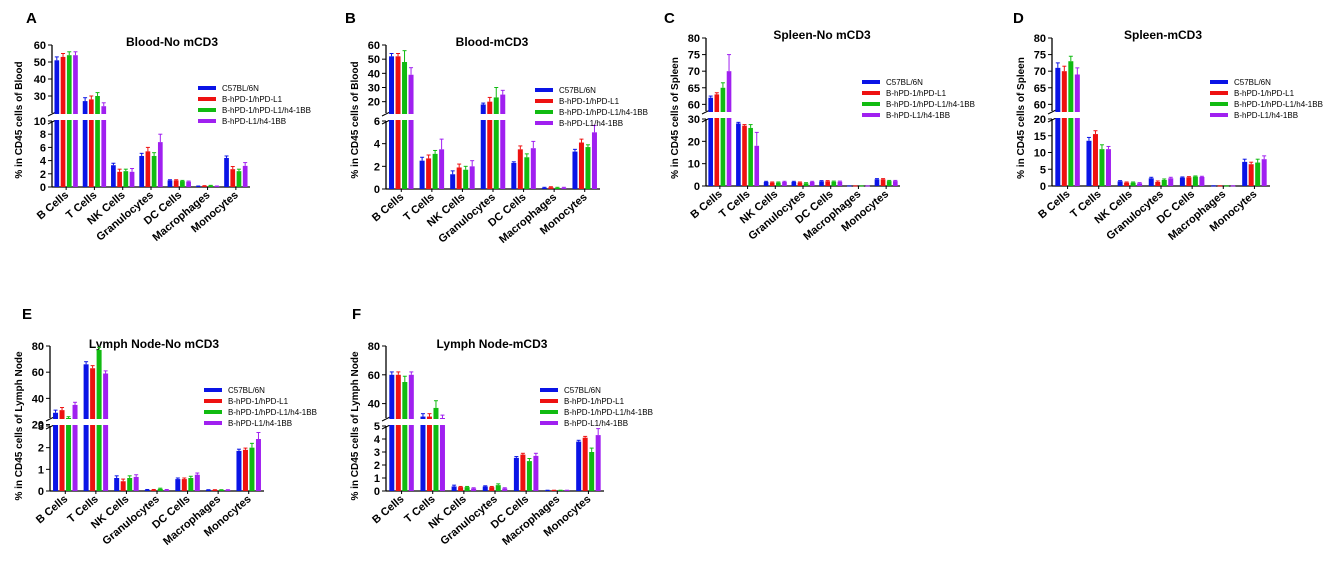  What do you see at coordinates (356, 314) in the screenshot?
I see `panel-letter: F` at bounding box center [356, 314].